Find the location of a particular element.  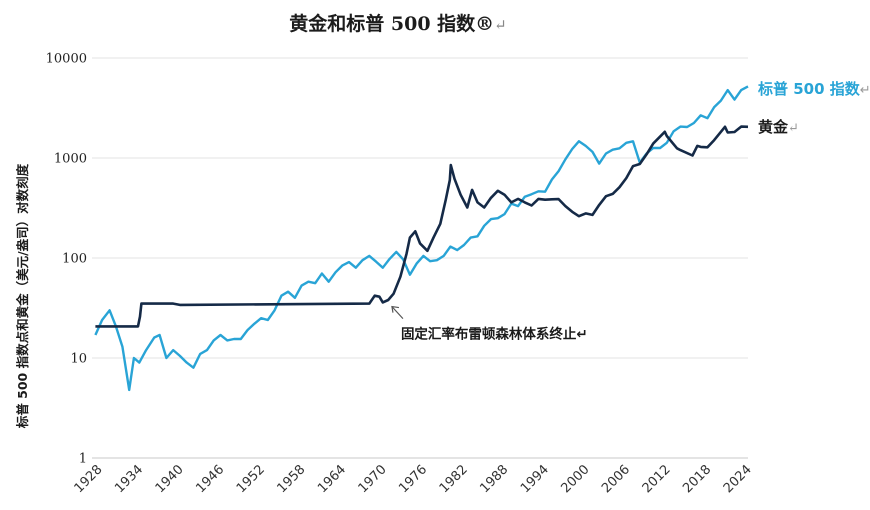

x-tick-1994: 1994 is located at coordinates (535, 479).